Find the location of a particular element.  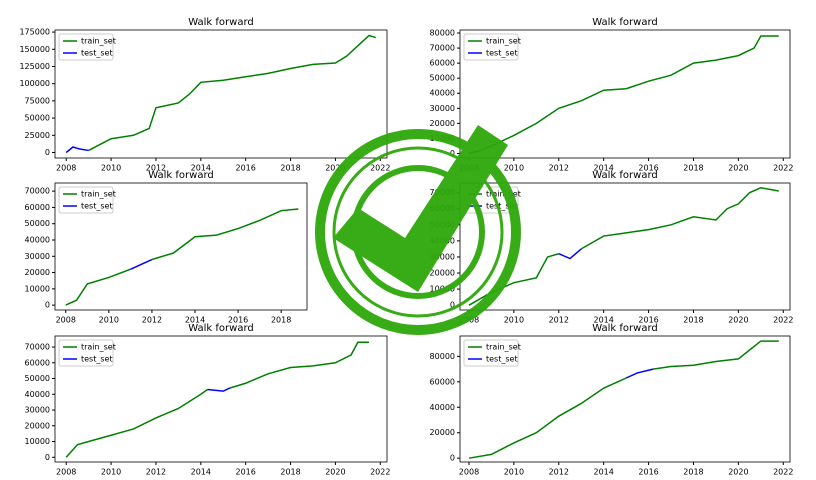

approval-stamp is located at coordinates (418, 230).